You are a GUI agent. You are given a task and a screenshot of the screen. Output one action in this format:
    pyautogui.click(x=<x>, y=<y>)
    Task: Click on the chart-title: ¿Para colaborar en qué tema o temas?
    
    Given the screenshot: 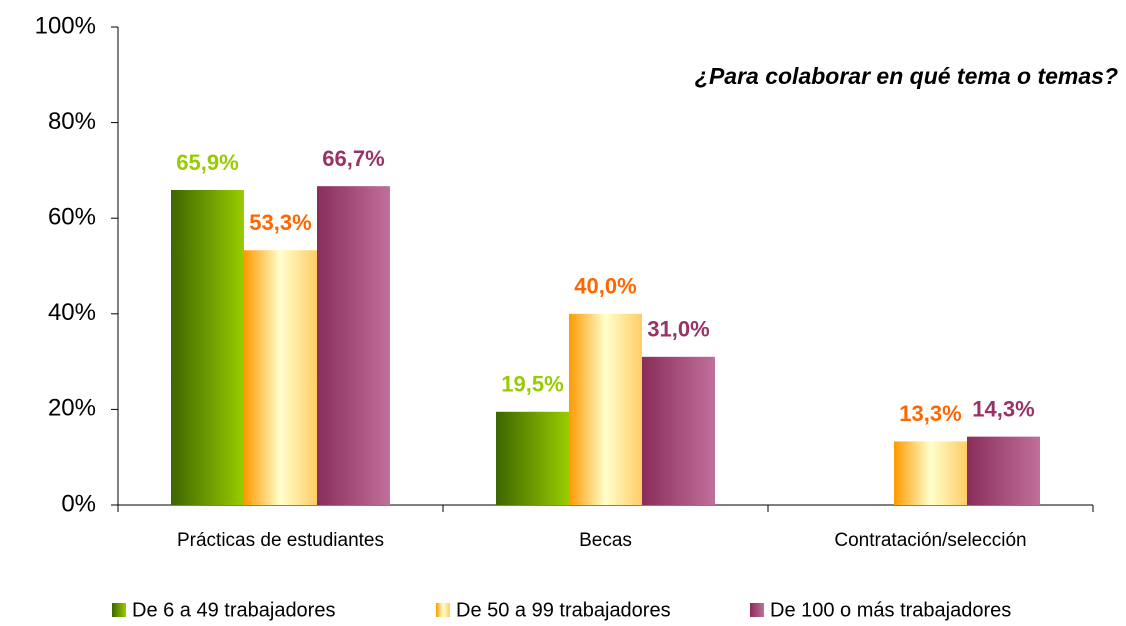 What is the action you would take?
    pyautogui.click(x=906, y=76)
    